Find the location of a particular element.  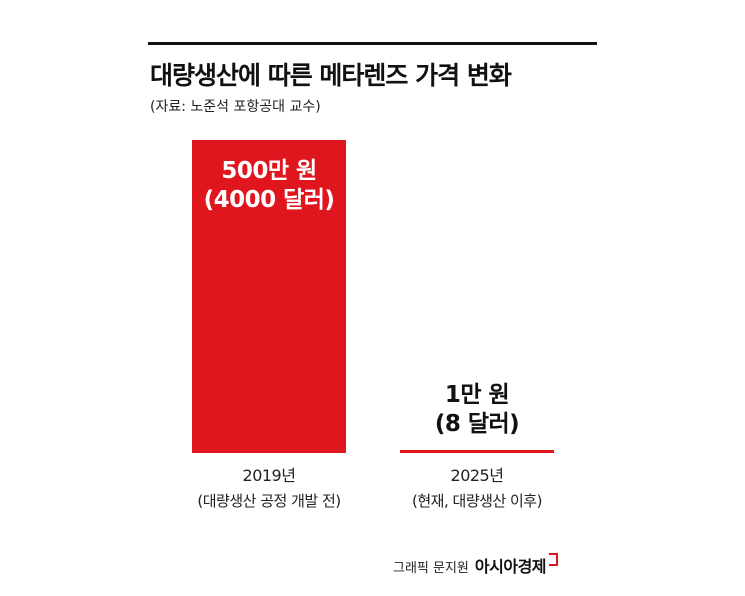

data-label-2-2: (8 달러) is located at coordinates (477, 424).